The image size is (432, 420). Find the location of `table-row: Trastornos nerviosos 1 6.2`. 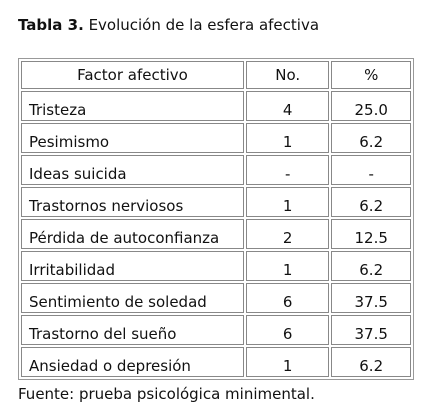

table-row: Trastornos nerviosos 1 6.2 is located at coordinates (216, 202).